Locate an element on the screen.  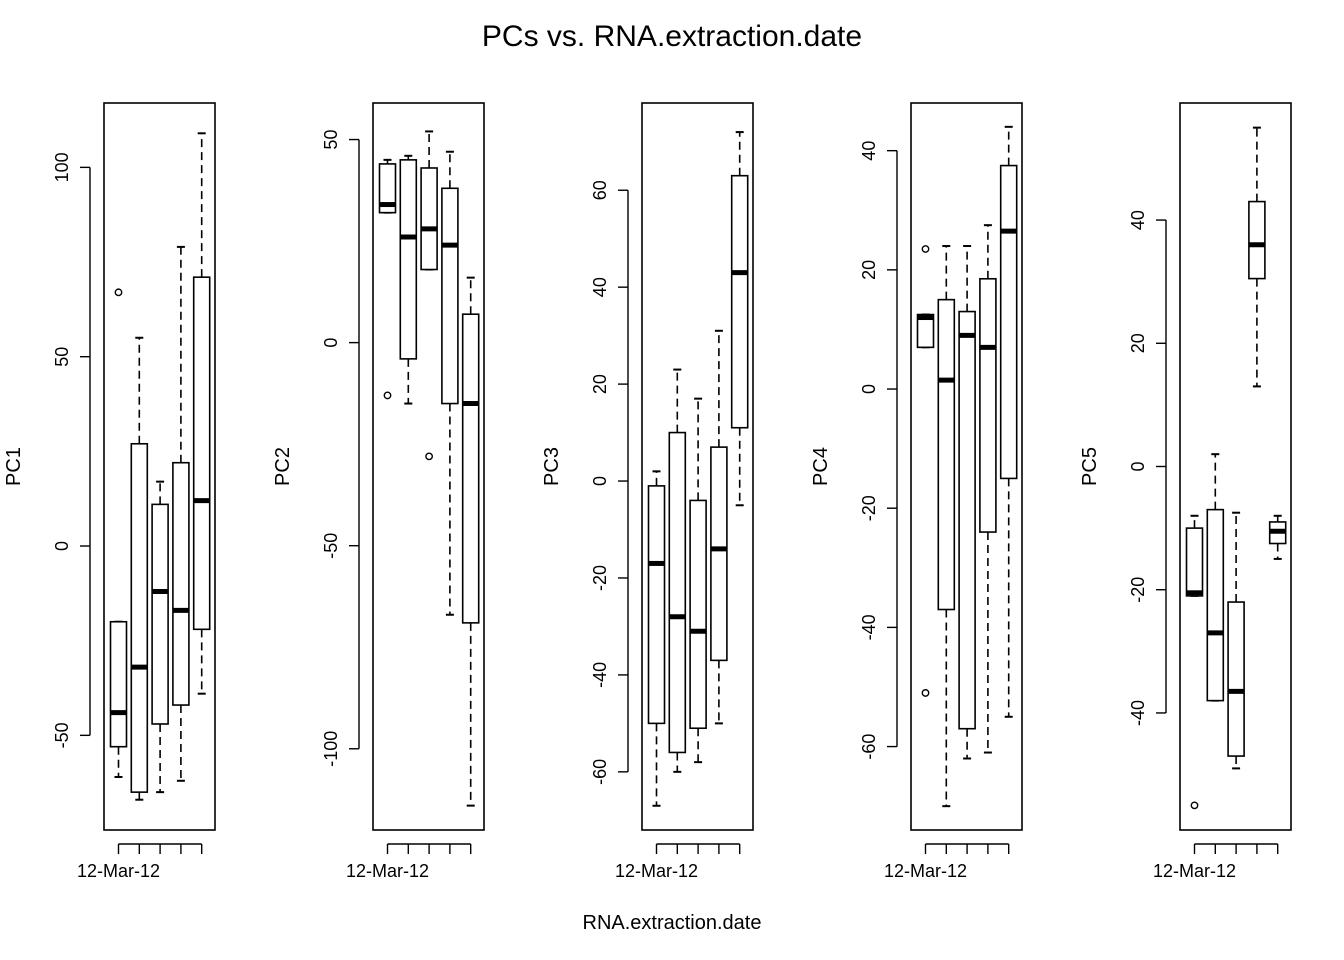
panel-3: -60 -40 -20 0 20 40 60 PC3 12-Mar-12 is located at coordinates (647, 491).